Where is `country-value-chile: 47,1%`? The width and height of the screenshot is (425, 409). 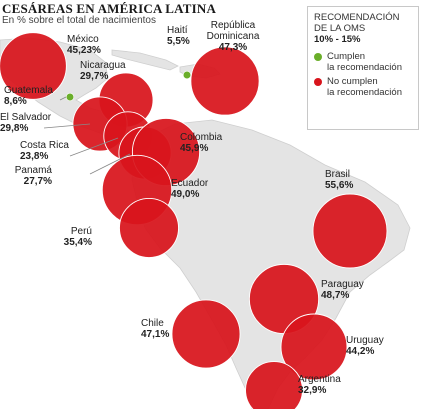 country-value-chile: 47,1% is located at coordinates (155, 334).